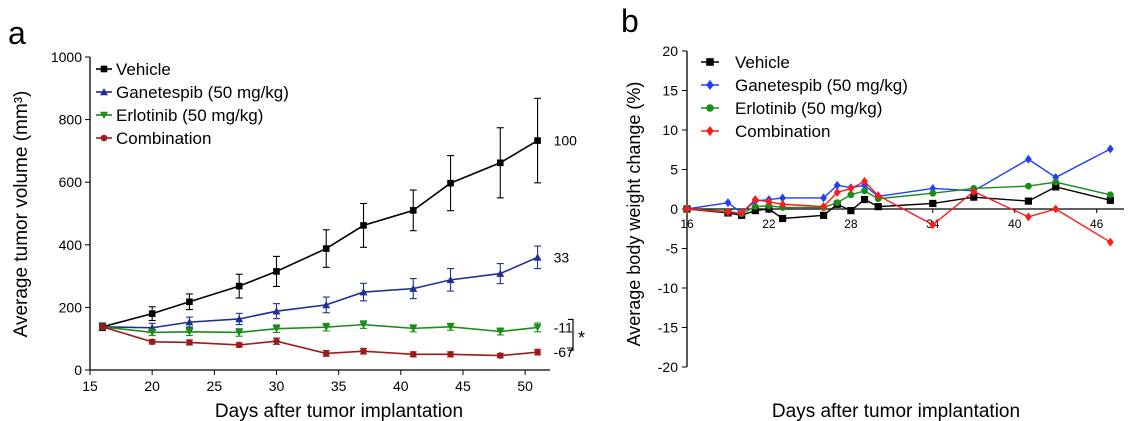 Image resolution: width=1140 pixels, height=421 pixels. Describe the element at coordinates (581, 338) in the screenshot. I see `significance-marker: *` at that location.